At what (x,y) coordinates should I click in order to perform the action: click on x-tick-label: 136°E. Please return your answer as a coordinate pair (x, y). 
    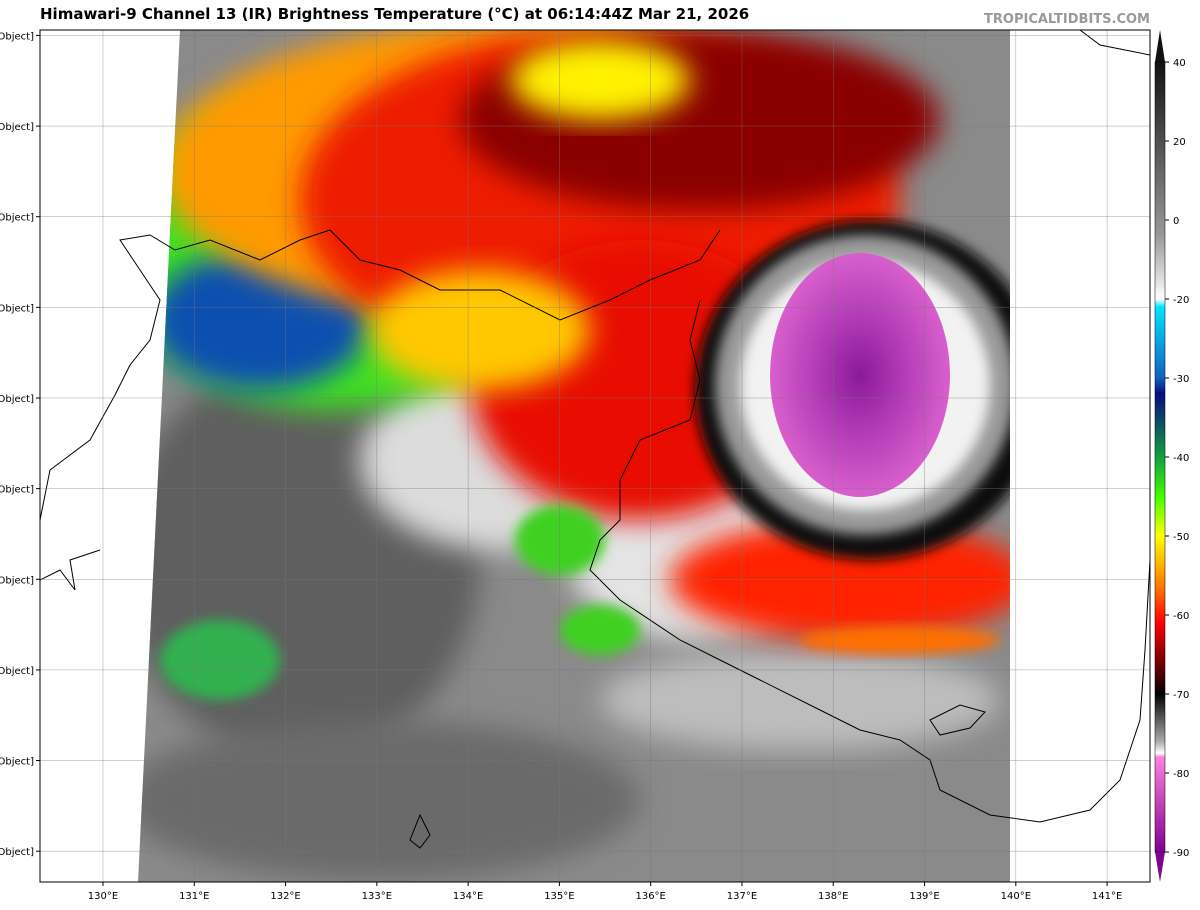
    Looking at the image, I should click on (650, 896).